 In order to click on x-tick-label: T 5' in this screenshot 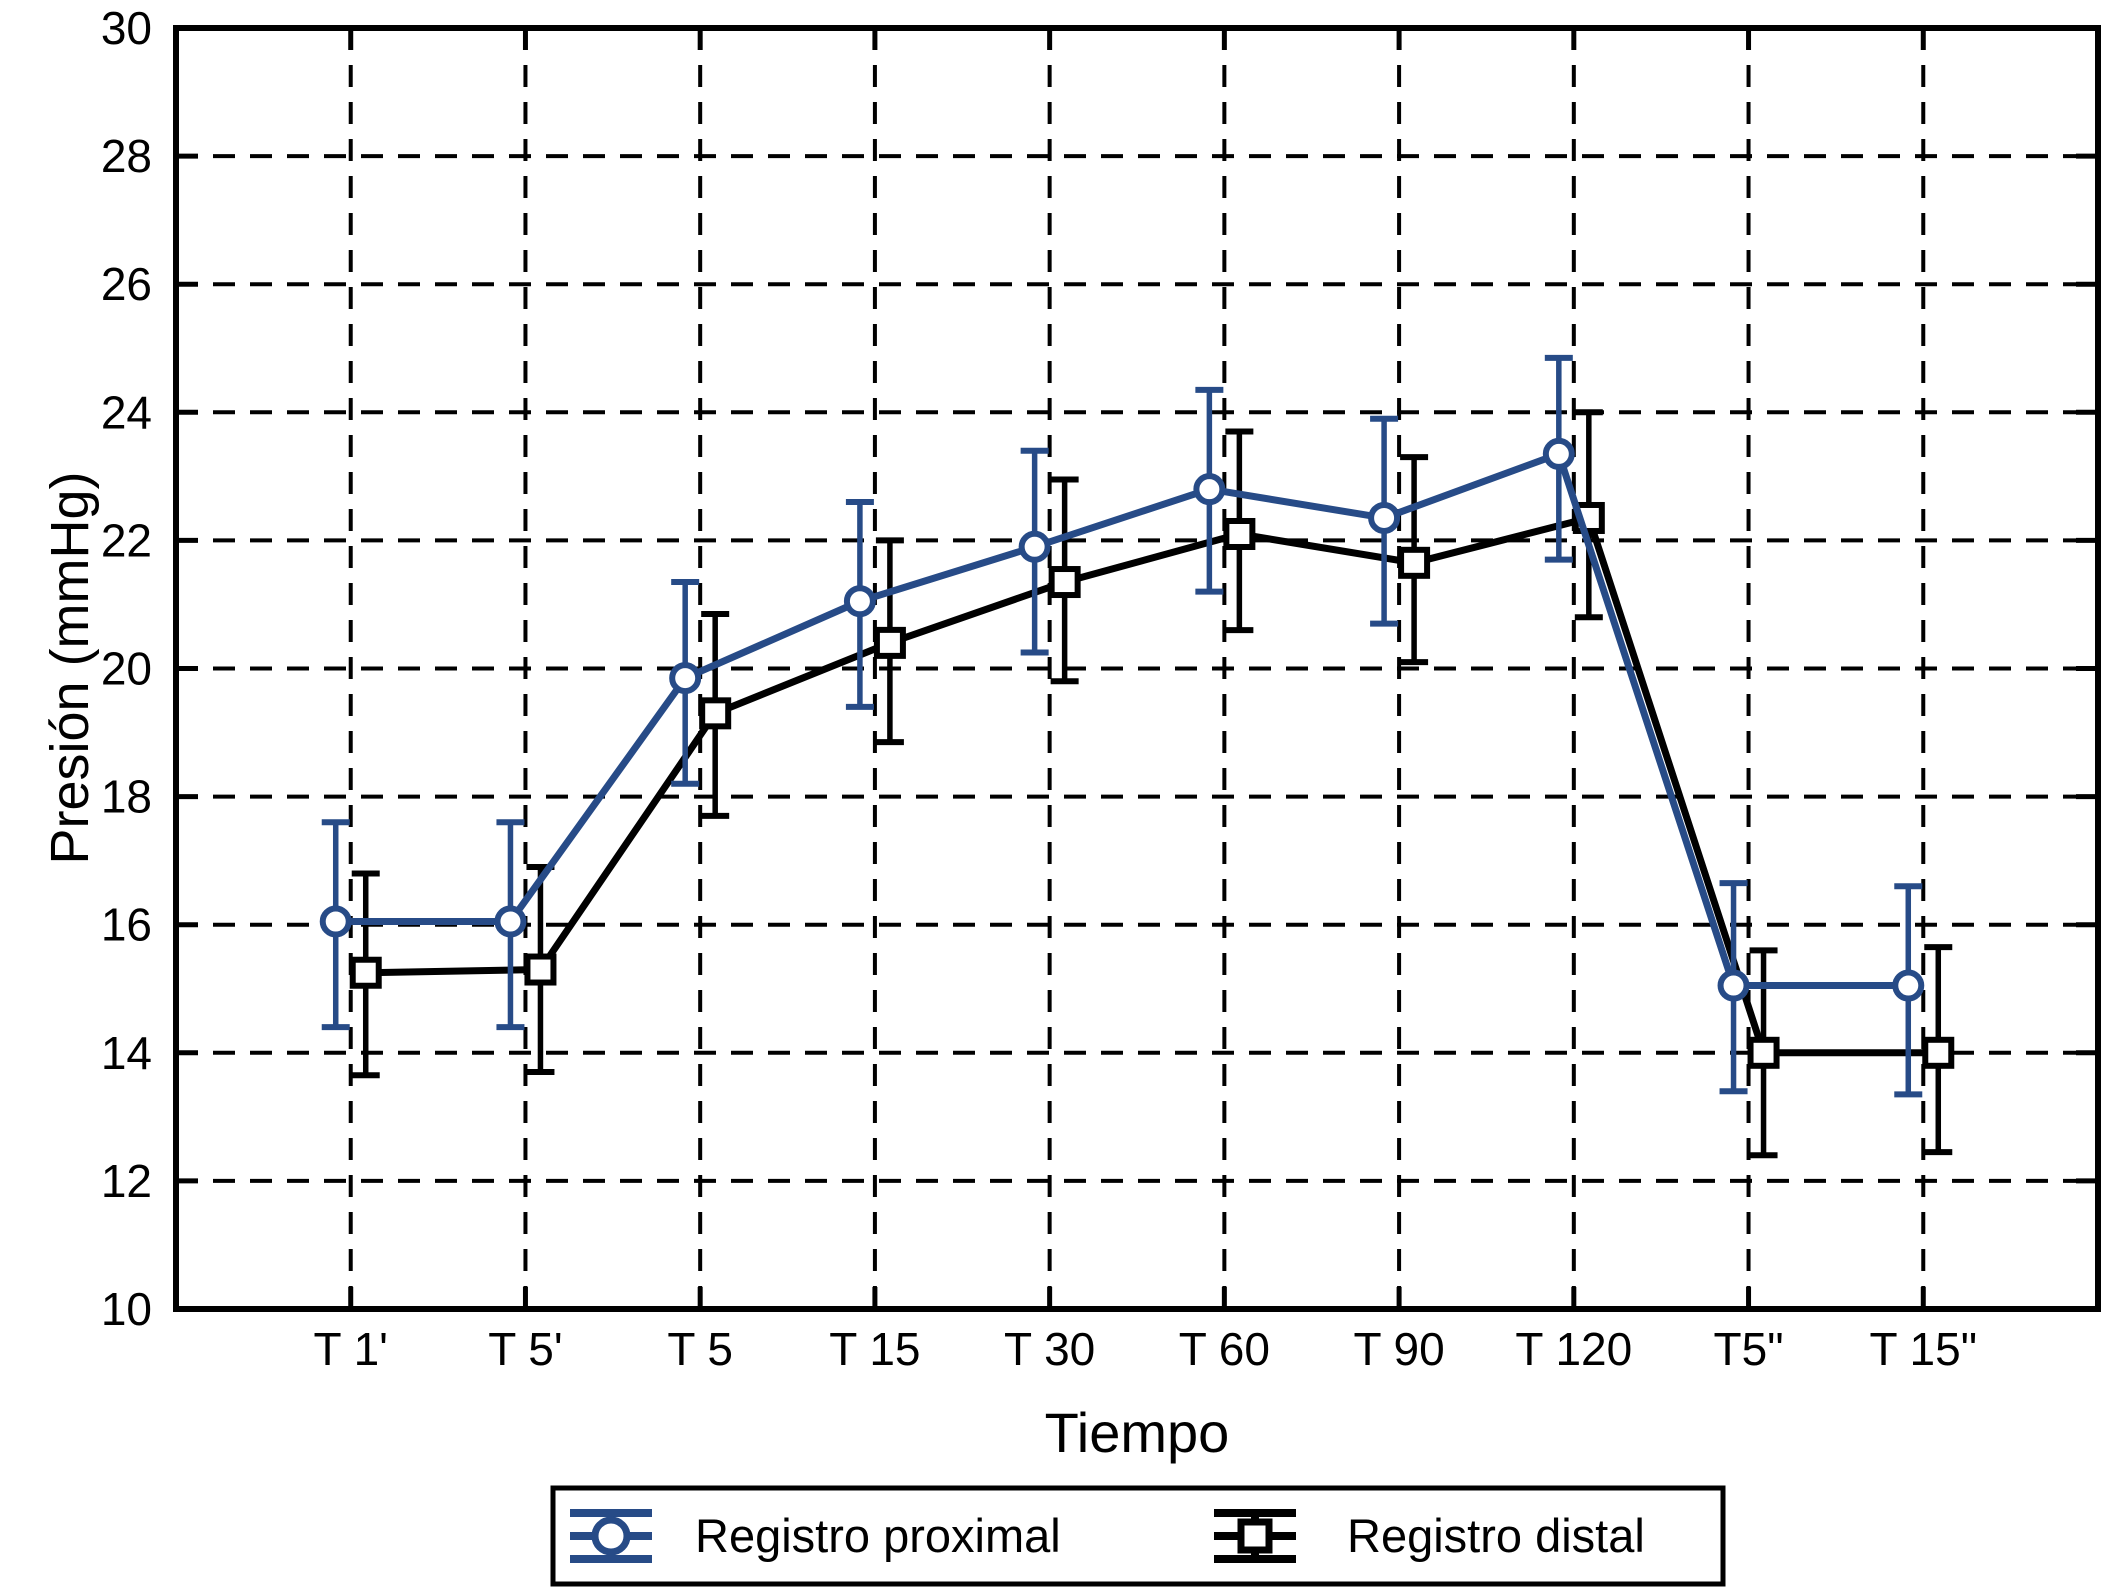, I will do `click(525, 1349)`.